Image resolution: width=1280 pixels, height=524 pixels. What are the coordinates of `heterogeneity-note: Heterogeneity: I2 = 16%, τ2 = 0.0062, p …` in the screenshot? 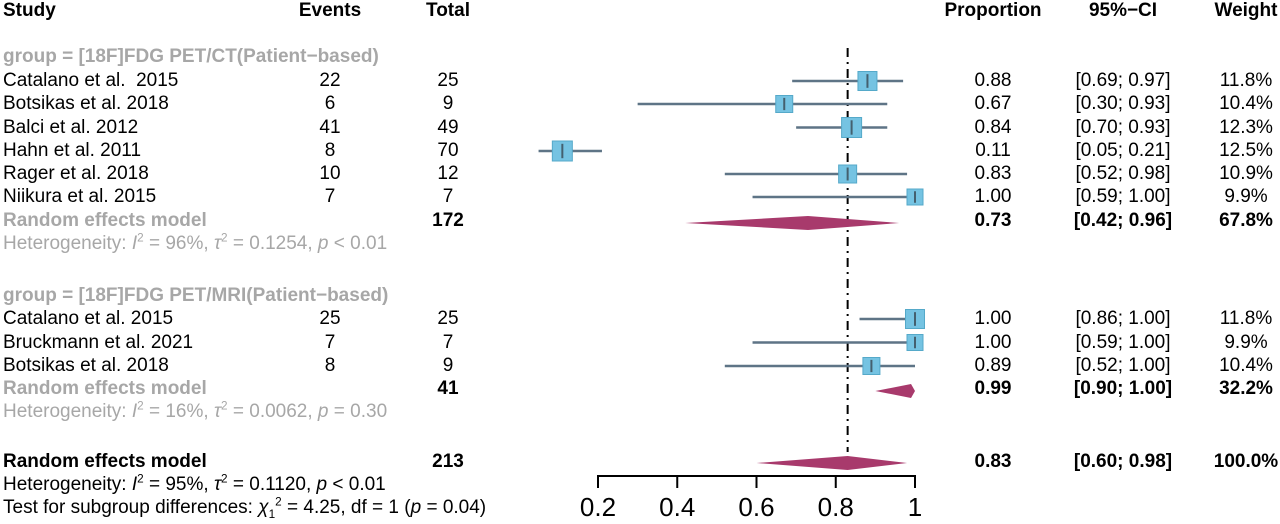 It's located at (195, 410).